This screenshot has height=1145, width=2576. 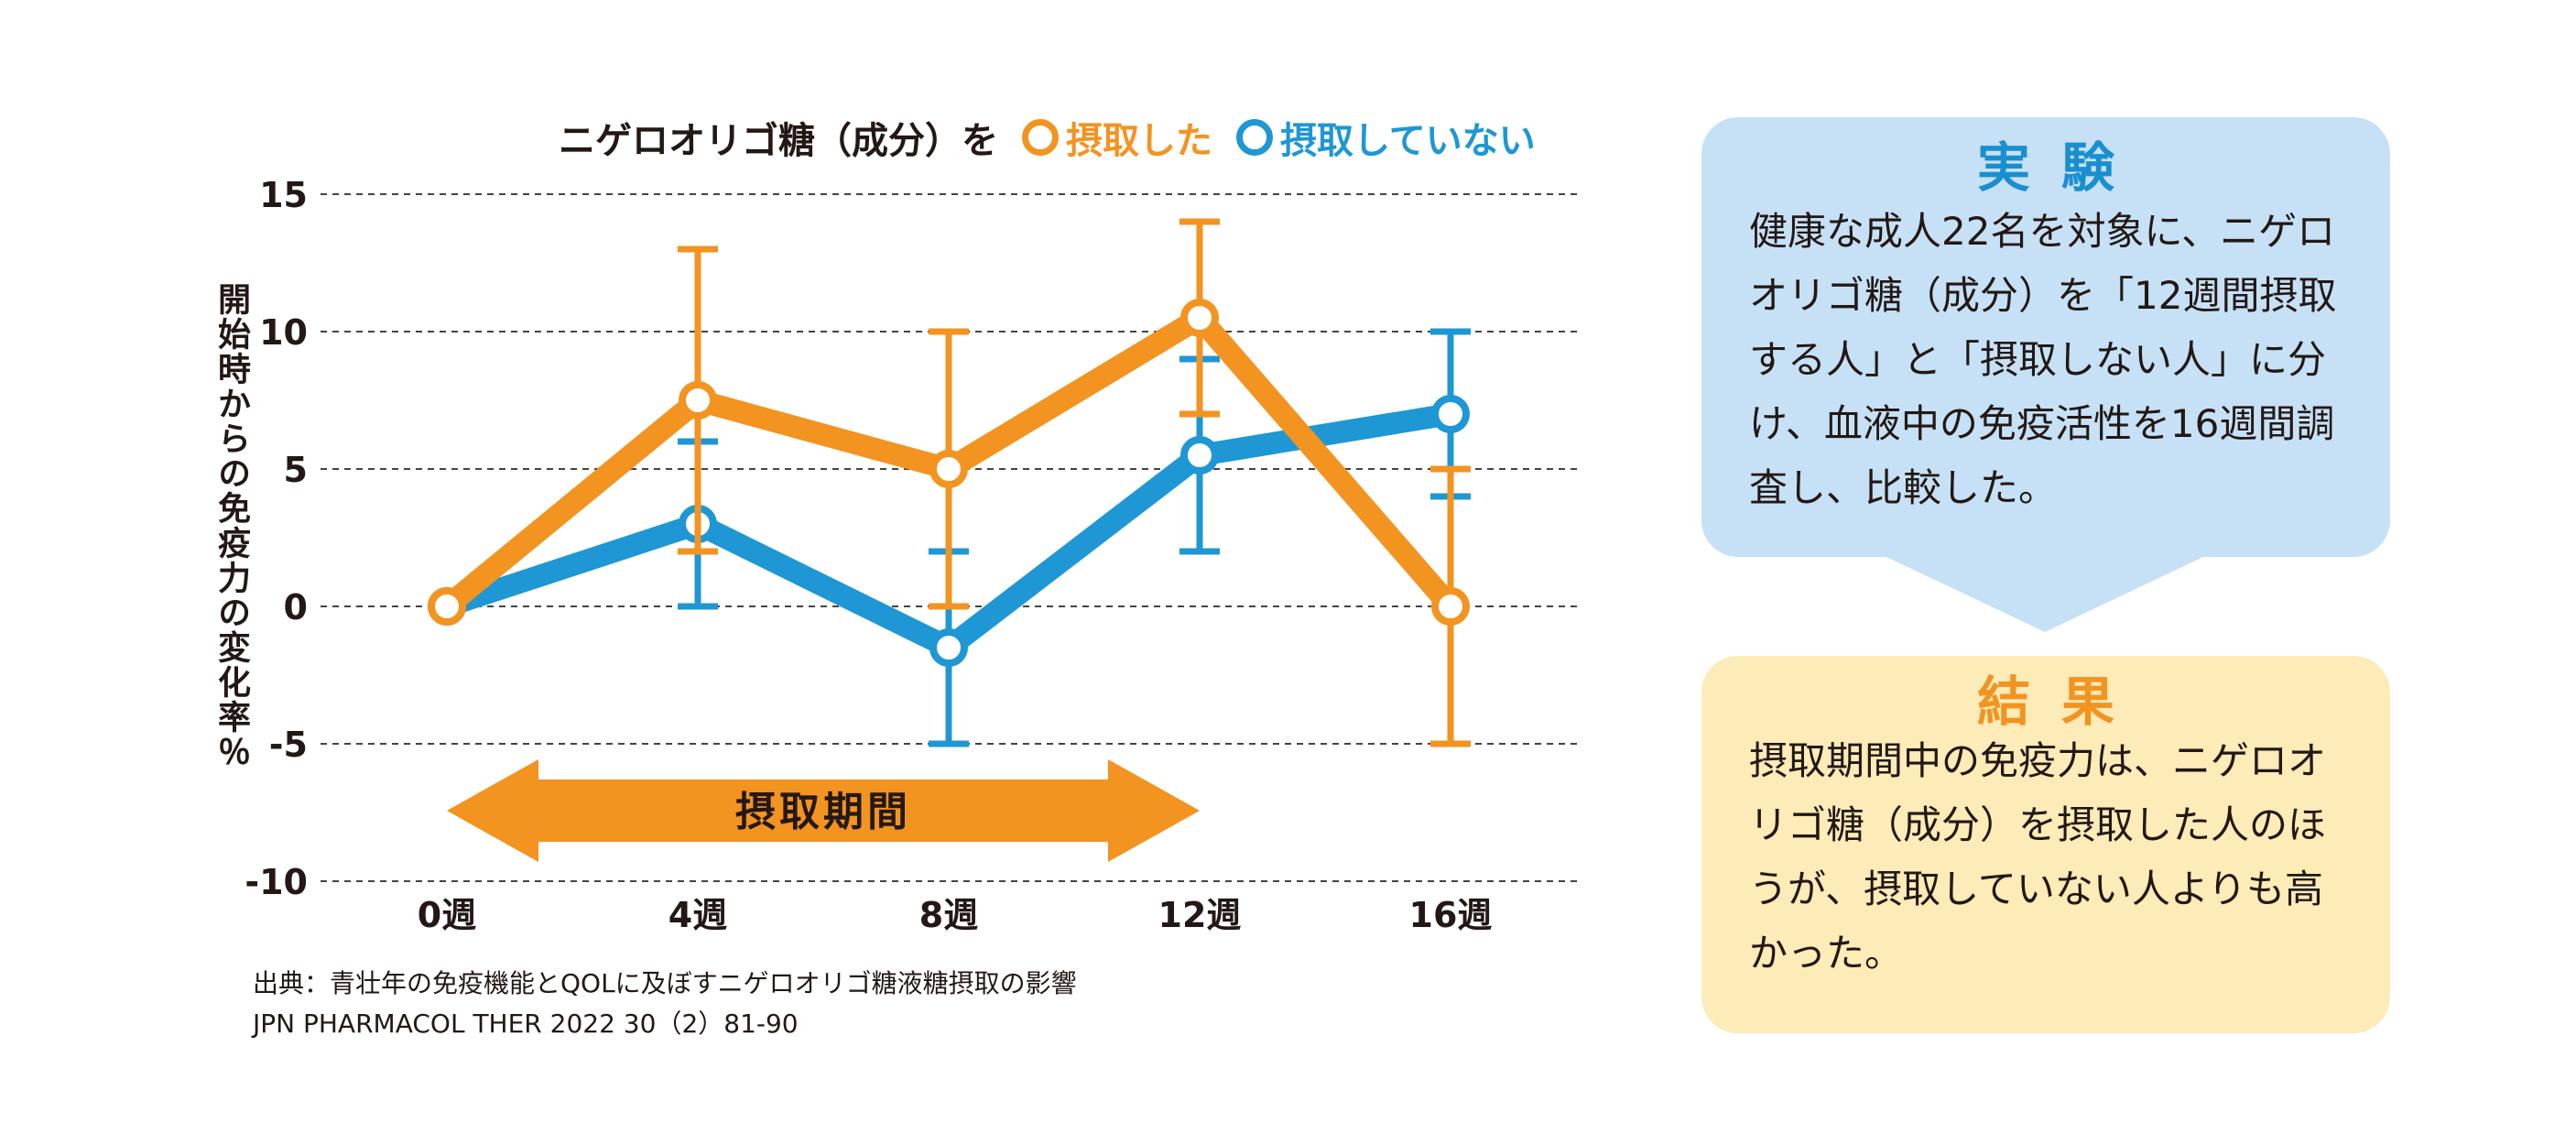 I want to click on source-line-1: 出典：青壮年の免疫機能とQOLに及ぼすニゲロオリゴ糖液糖摂取の影響, so click(x=665, y=983).